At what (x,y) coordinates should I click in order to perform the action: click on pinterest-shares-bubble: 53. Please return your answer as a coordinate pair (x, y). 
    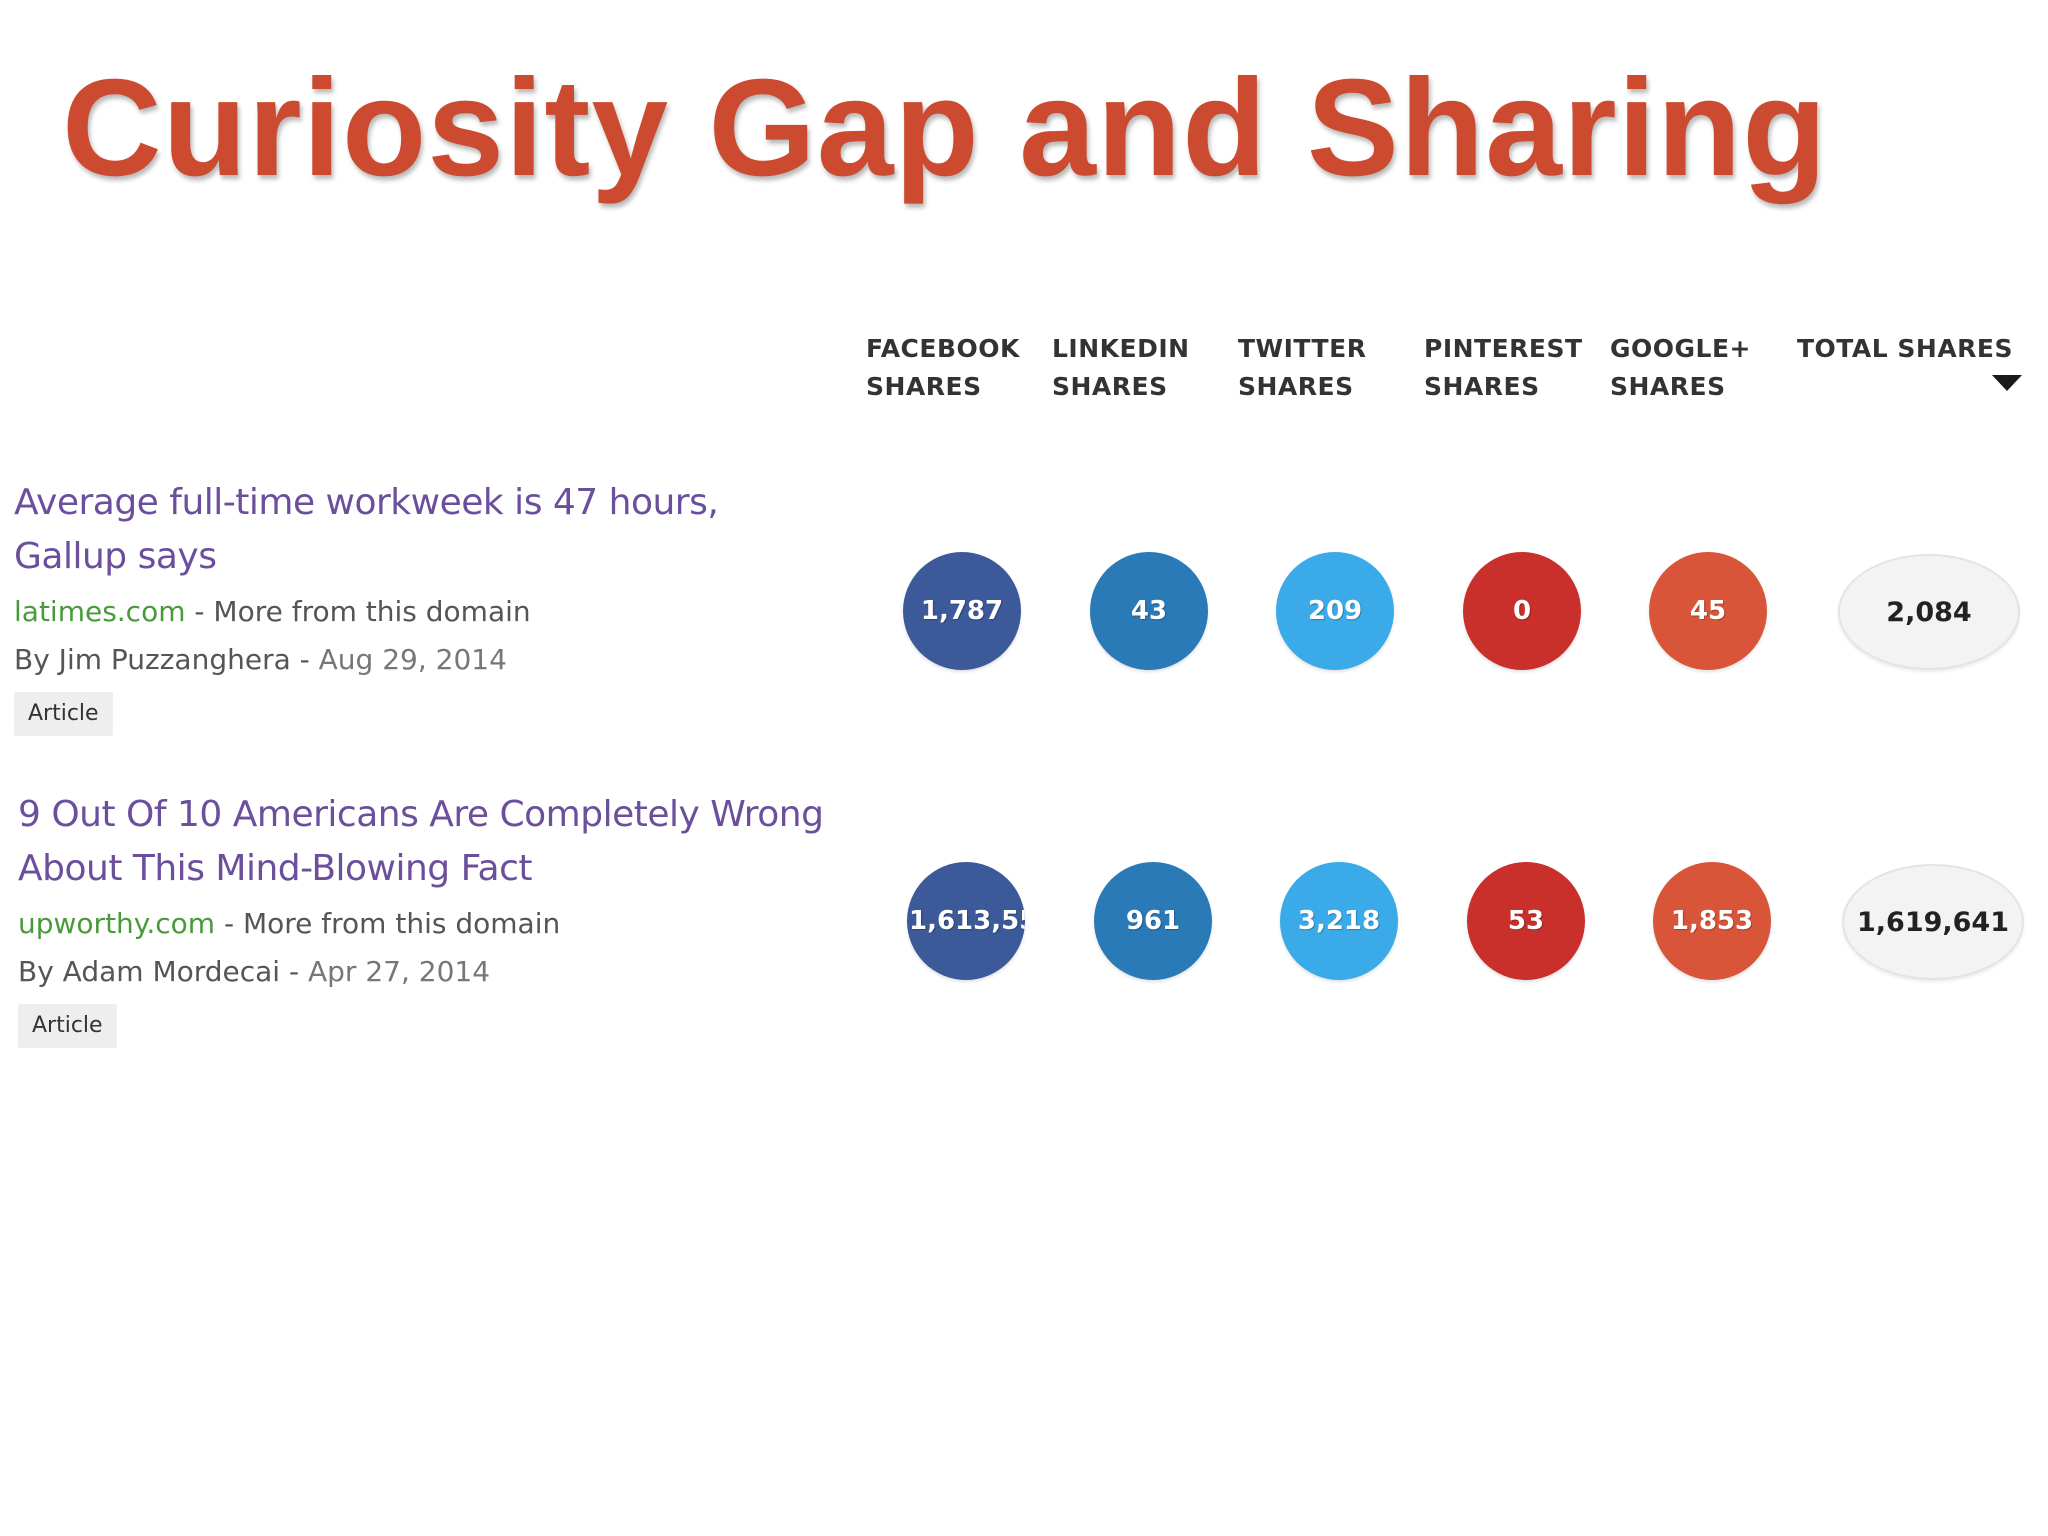
    Looking at the image, I should click on (1526, 921).